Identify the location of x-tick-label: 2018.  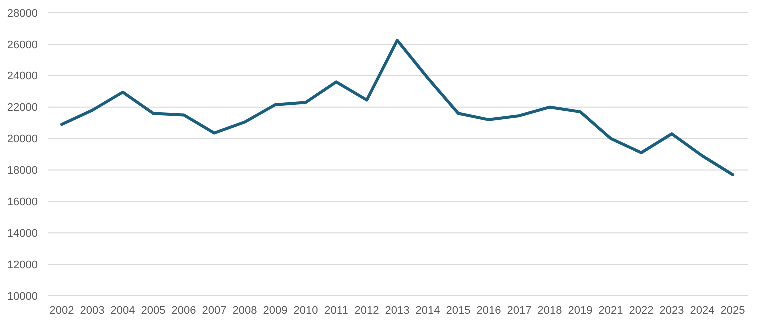
(550, 311).